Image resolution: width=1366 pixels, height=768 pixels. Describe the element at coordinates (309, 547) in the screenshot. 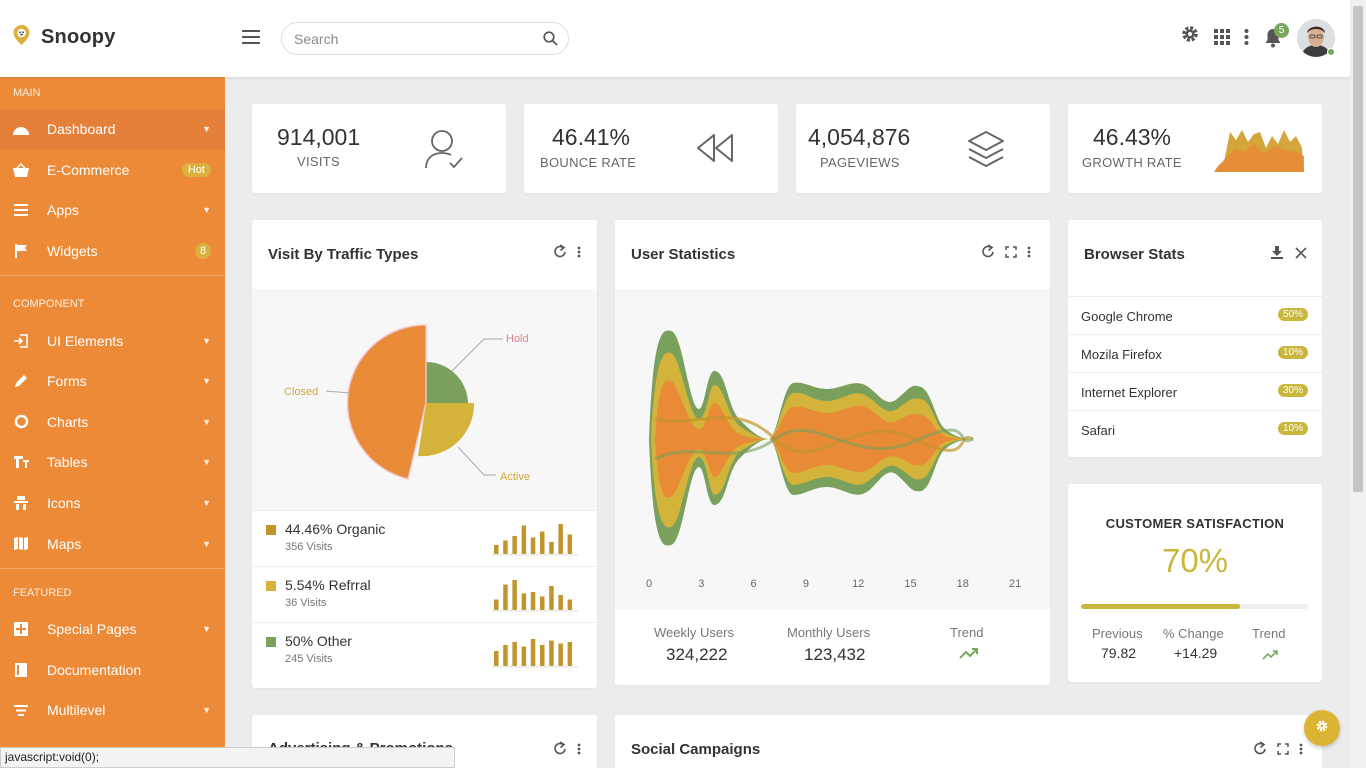

I see `legend-sub: 356 Visits` at that location.